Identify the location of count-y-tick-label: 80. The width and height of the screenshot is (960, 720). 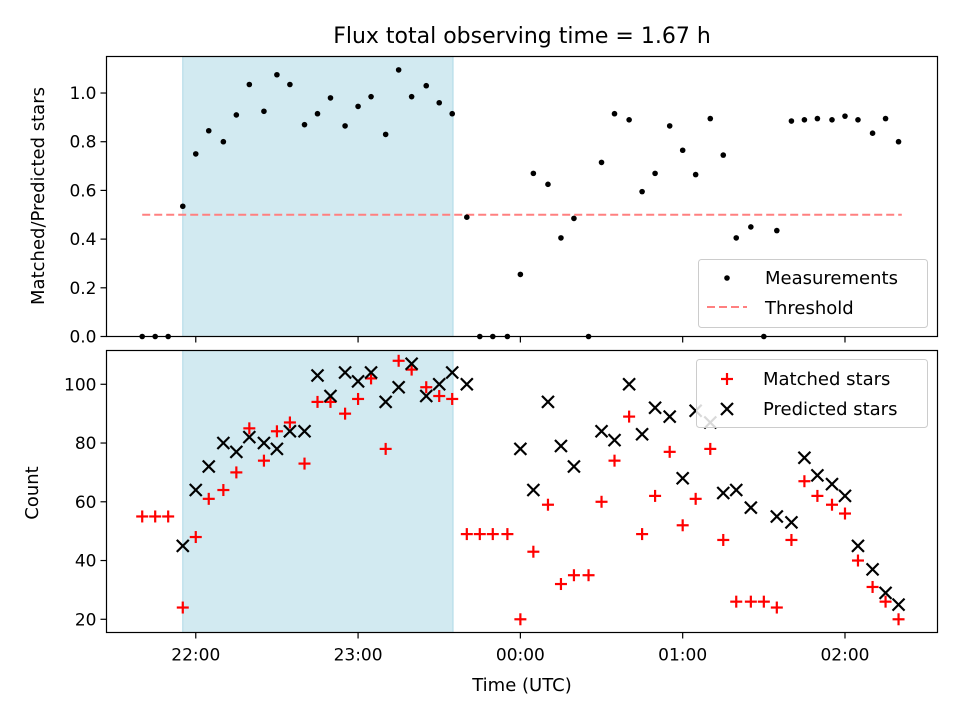
(86, 444).